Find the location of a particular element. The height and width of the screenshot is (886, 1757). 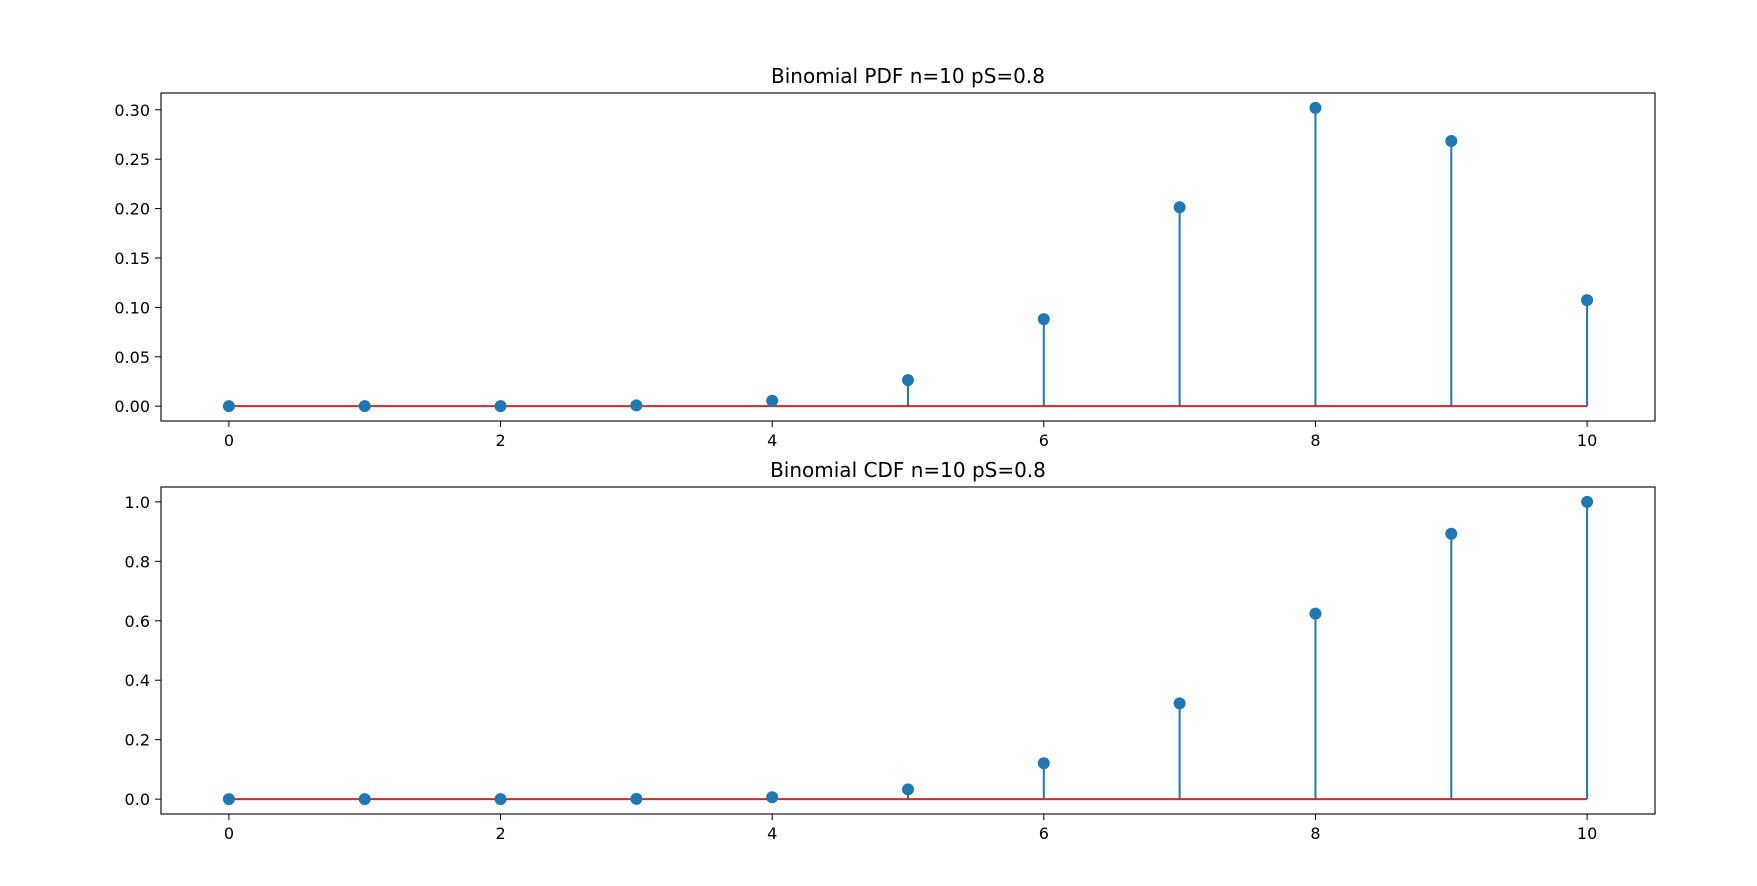

pdf-x-tick-label: 6 is located at coordinates (1044, 440).